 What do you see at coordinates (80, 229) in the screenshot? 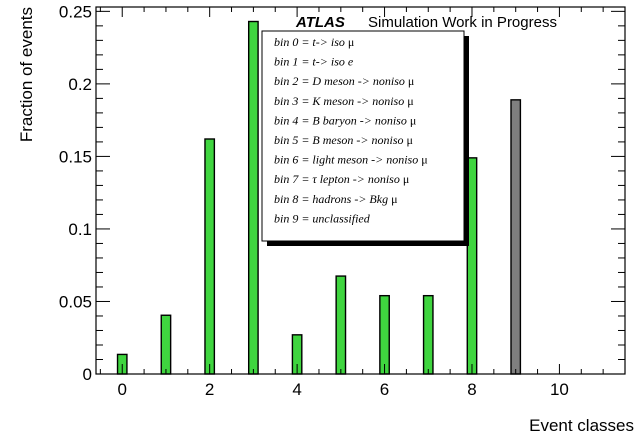
I see `y-tick-label: 0.1` at bounding box center [80, 229].